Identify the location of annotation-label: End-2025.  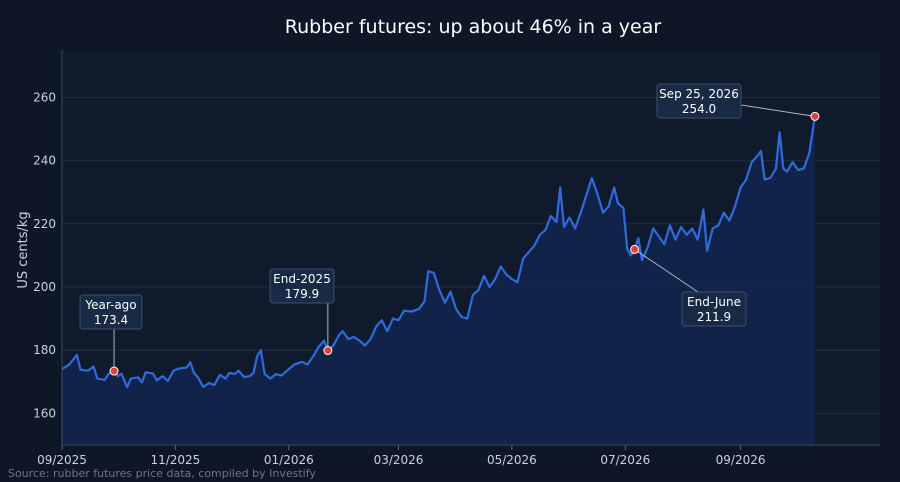
(302, 279).